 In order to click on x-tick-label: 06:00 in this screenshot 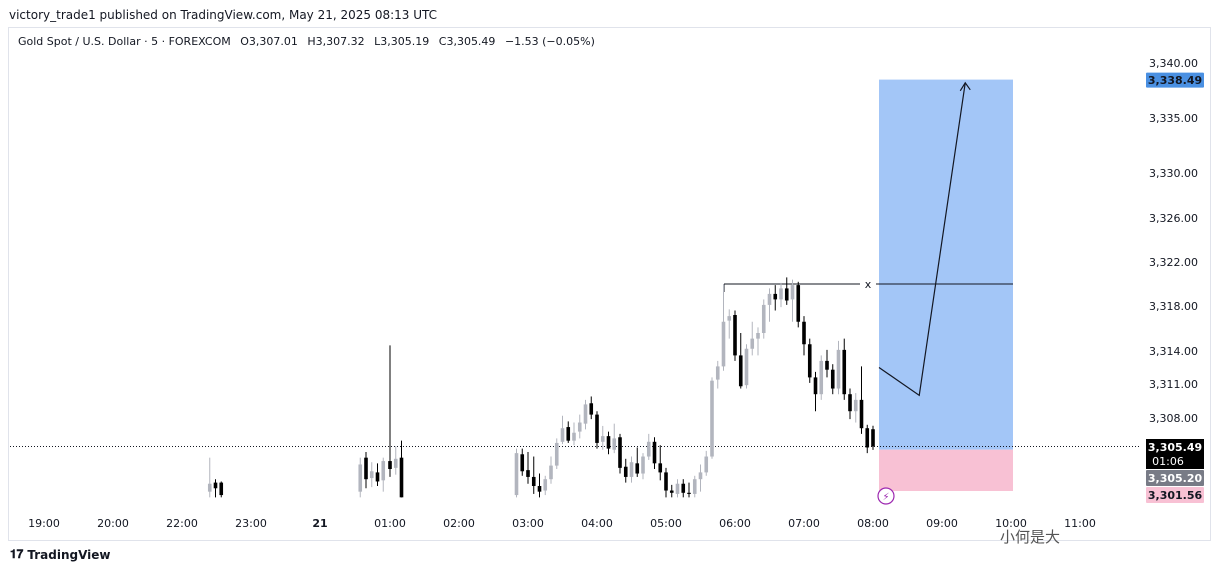, I will do `click(735, 523)`.